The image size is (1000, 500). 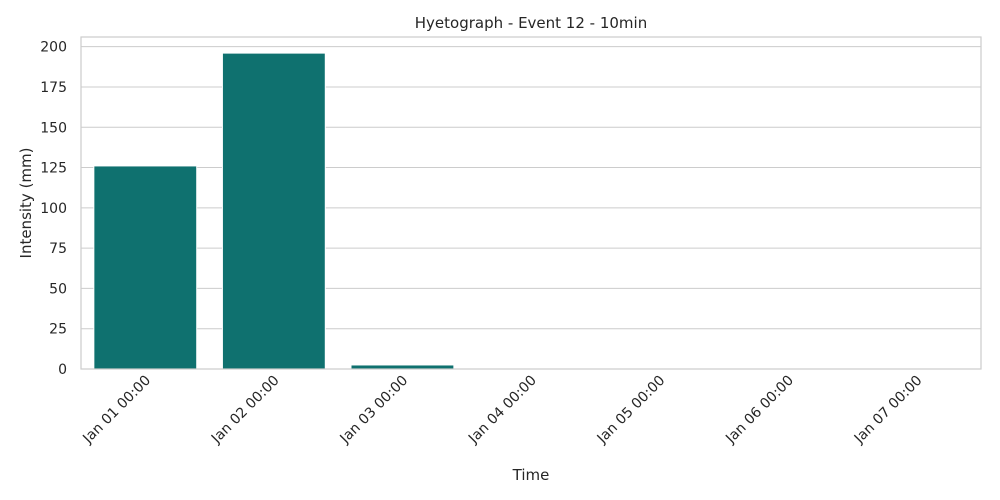 I want to click on x-tick-label: Jan 03 00:00, so click(x=374, y=410).